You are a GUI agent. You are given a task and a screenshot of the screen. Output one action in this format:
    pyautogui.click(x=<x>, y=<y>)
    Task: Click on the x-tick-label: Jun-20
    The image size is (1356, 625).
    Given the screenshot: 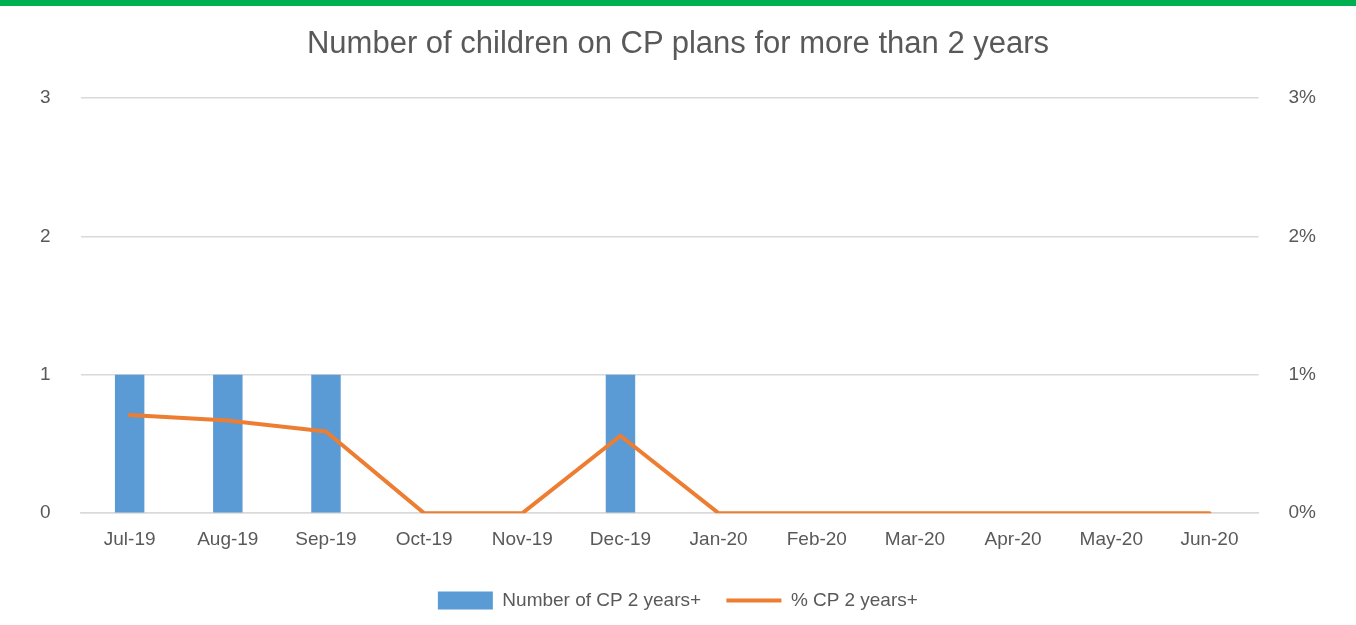 What is the action you would take?
    pyautogui.click(x=1209, y=538)
    